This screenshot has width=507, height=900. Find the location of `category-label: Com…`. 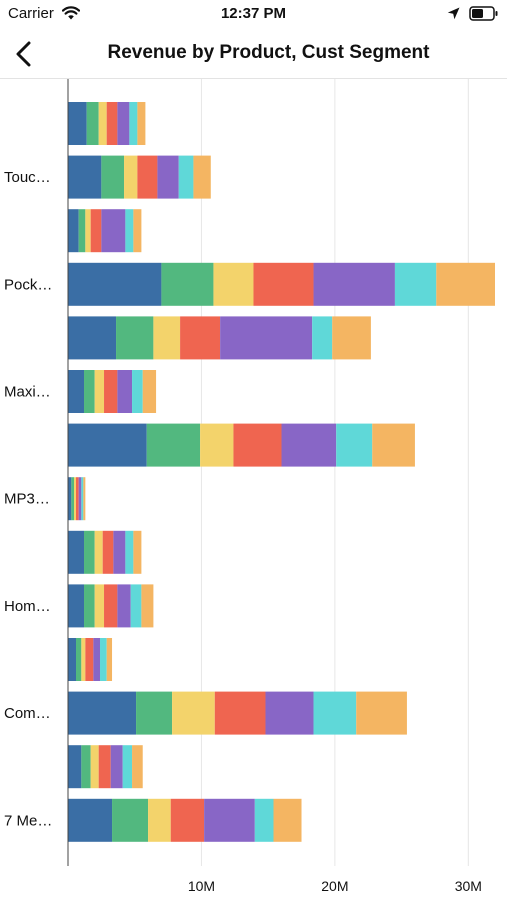

category-label: Com… is located at coordinates (27, 713).